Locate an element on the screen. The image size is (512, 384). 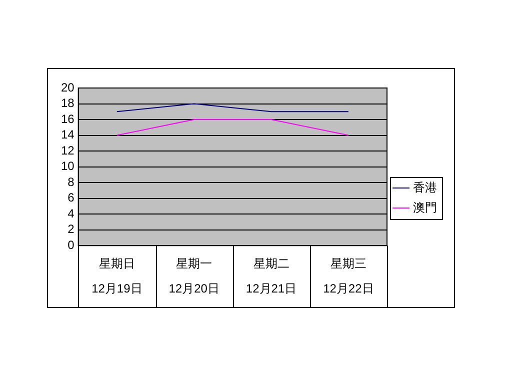
y-tick-label: 18 is located at coordinates (67, 103).